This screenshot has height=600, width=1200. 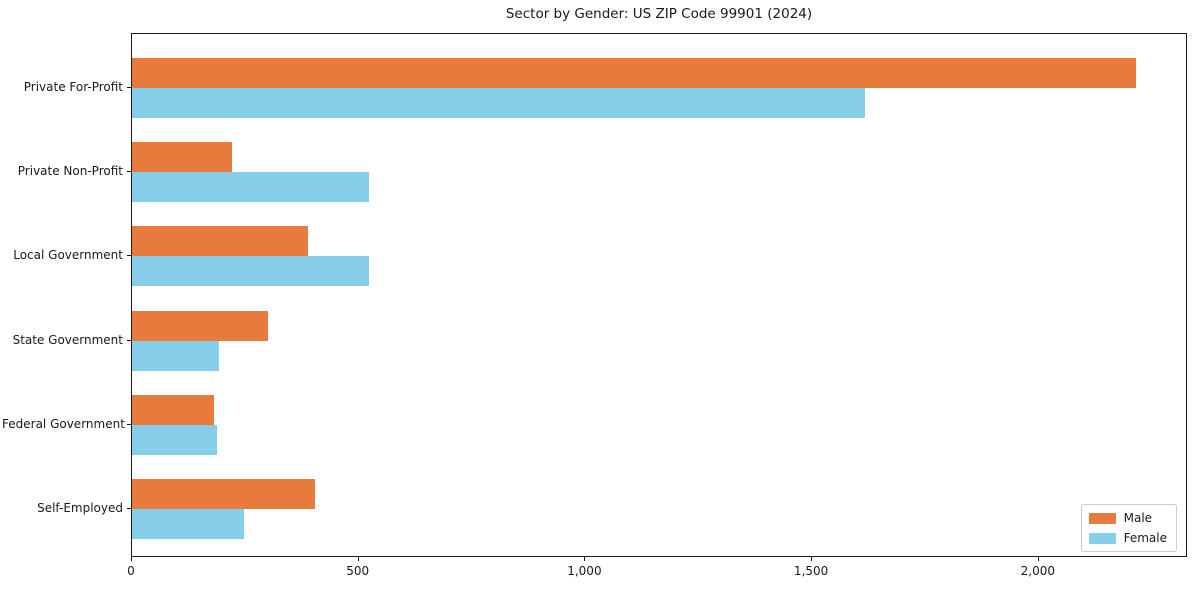 I want to click on x-tick-label-1-500: 1,500, so click(x=811, y=571).